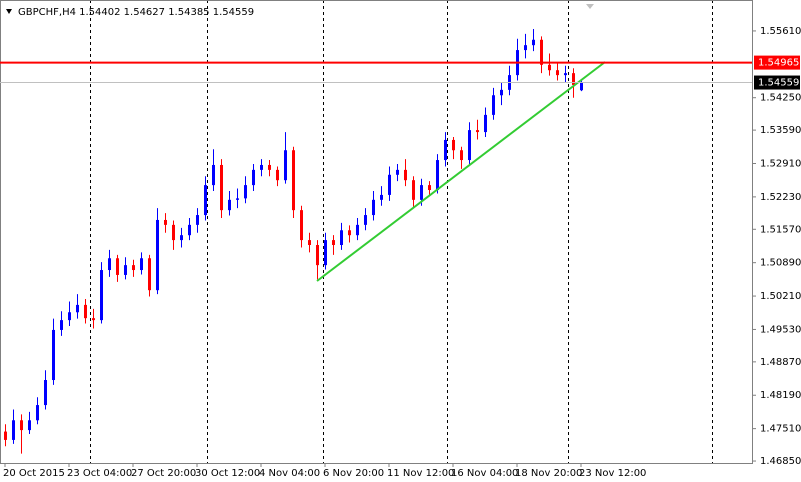  Describe the element at coordinates (353, 473) in the screenshot. I see `x-tick-label: 6 Nov 20:00` at that location.